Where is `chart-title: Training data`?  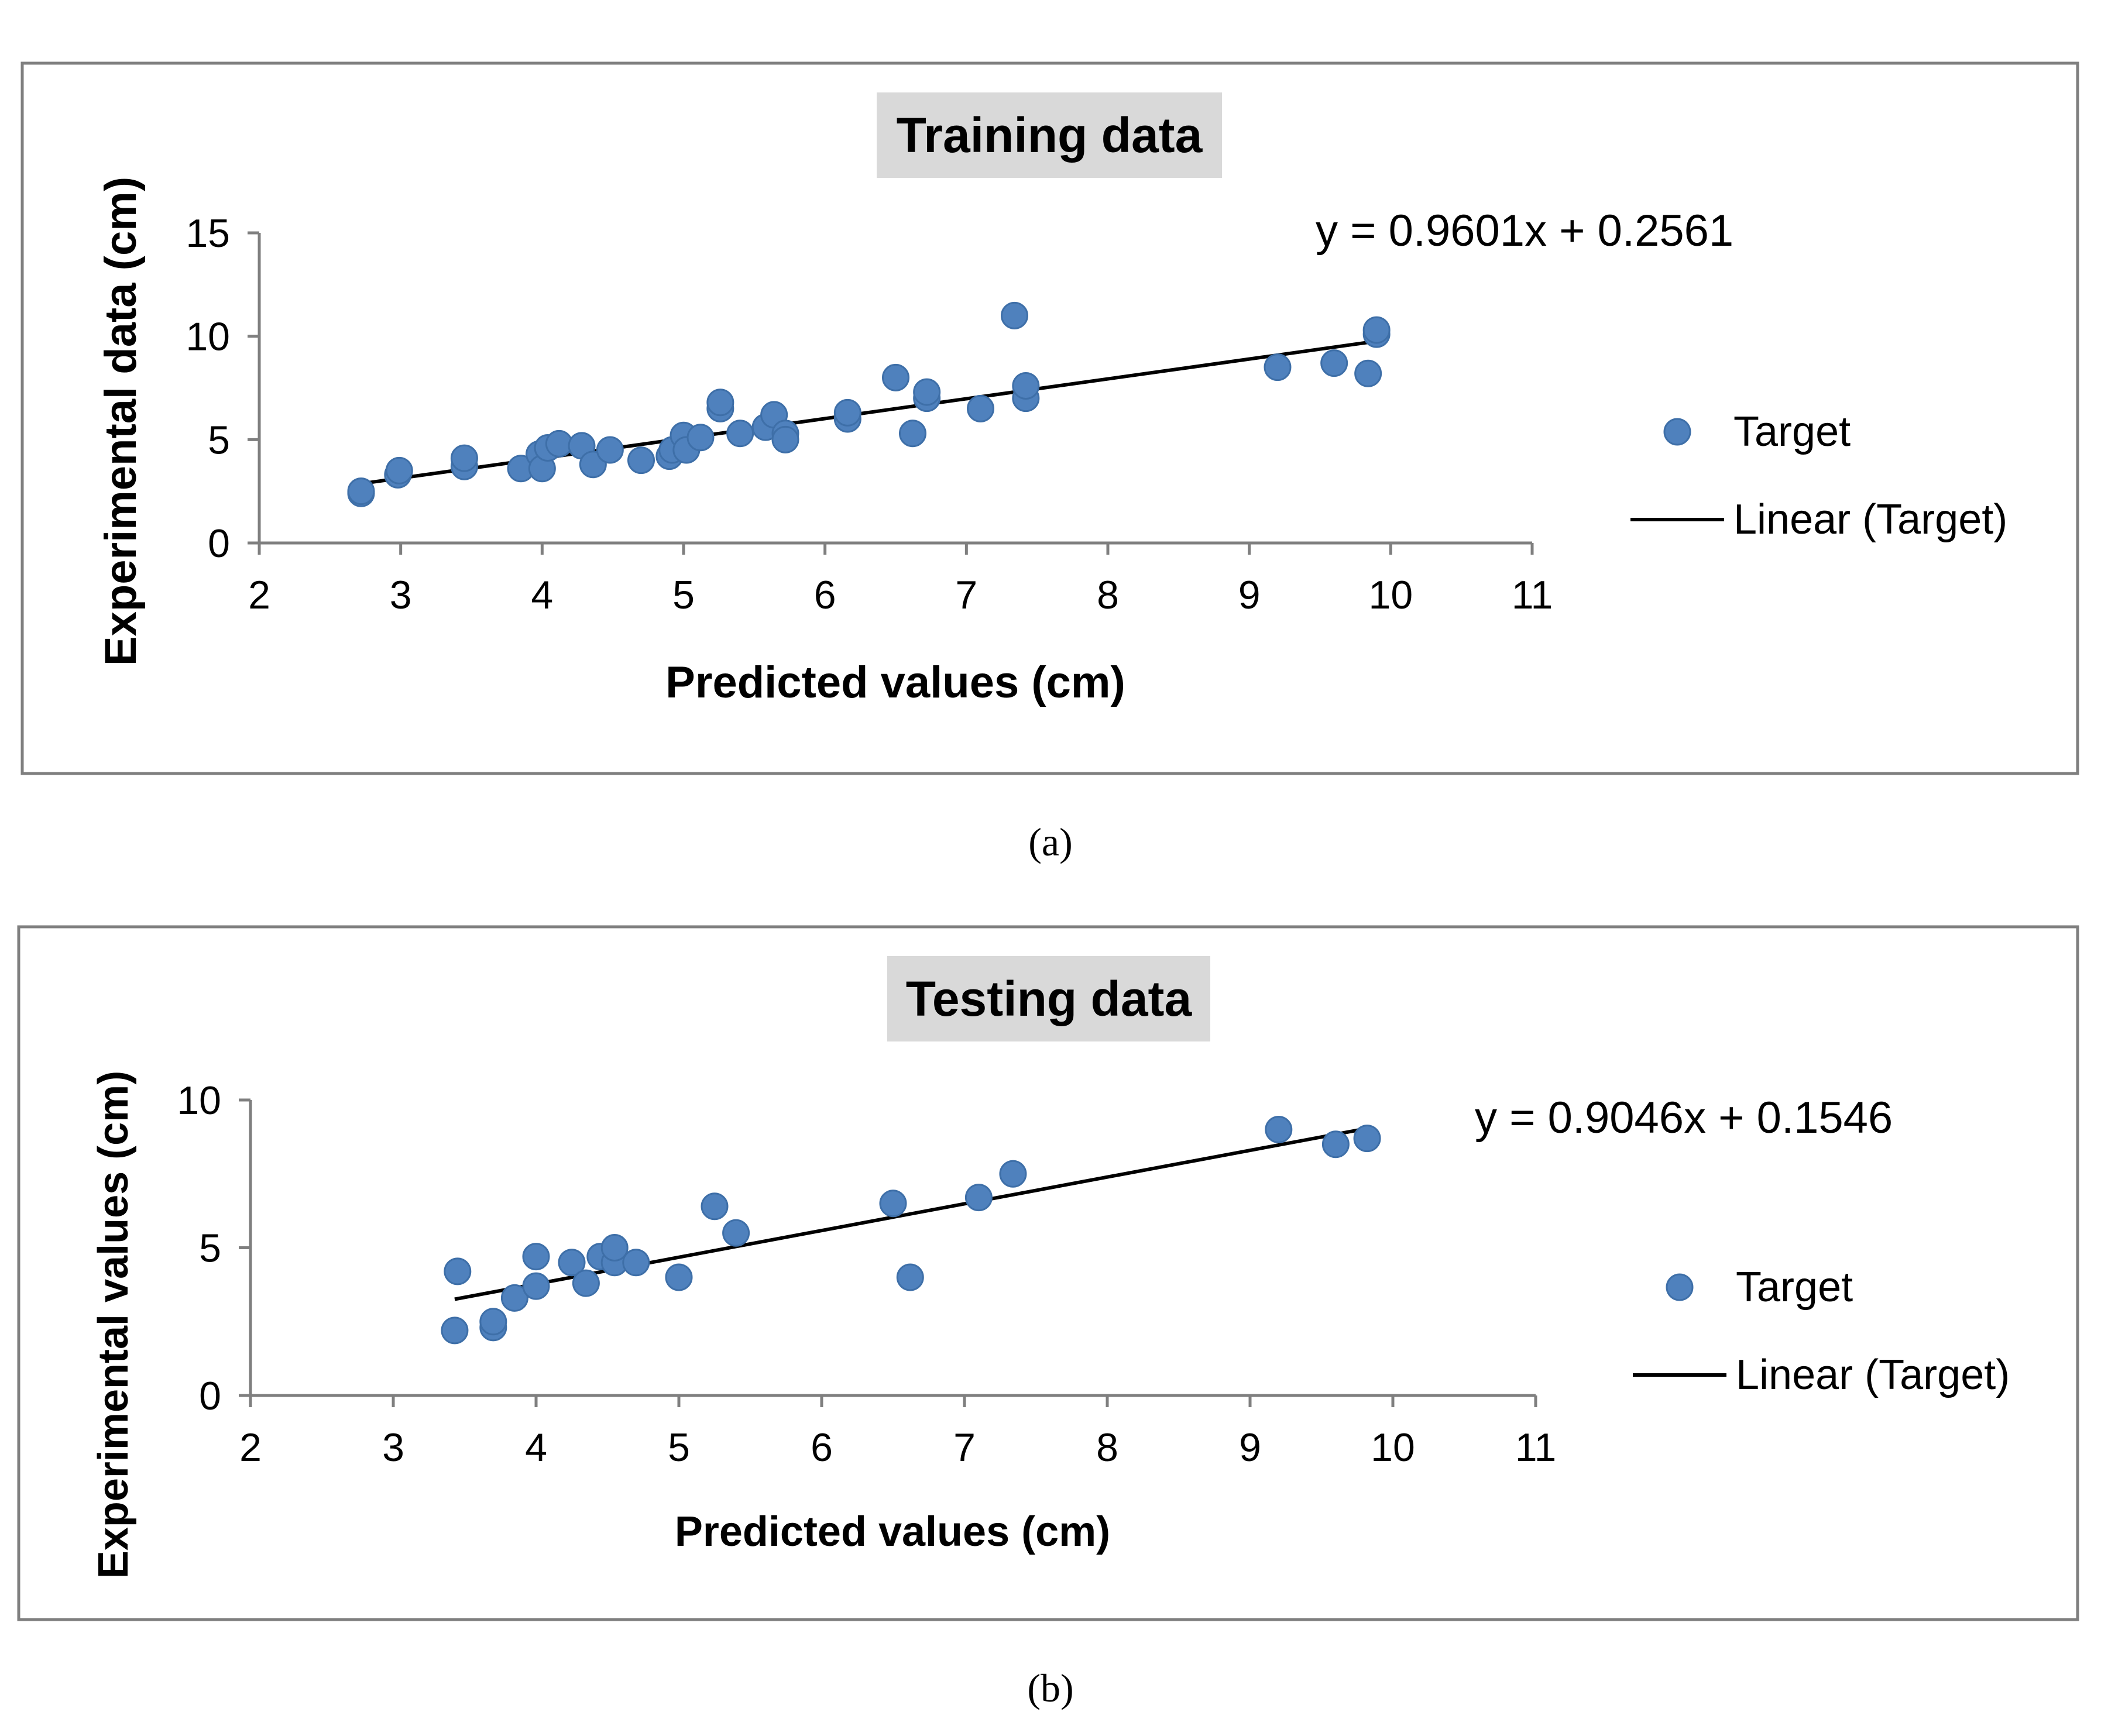
chart-title: Training data is located at coordinates (1050, 135).